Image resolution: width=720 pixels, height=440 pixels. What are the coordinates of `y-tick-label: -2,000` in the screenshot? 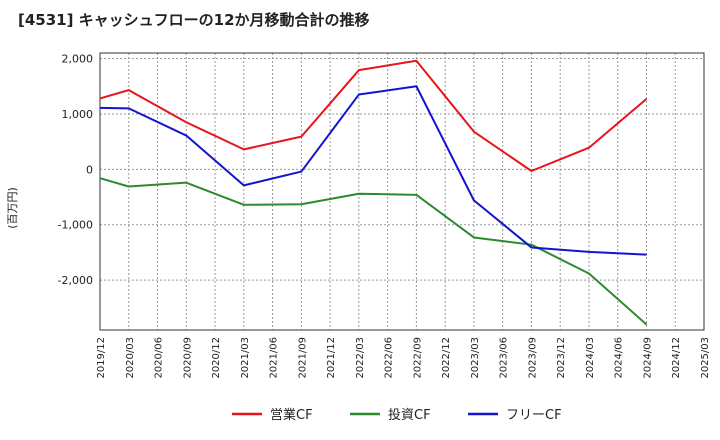 It's located at (75, 280).